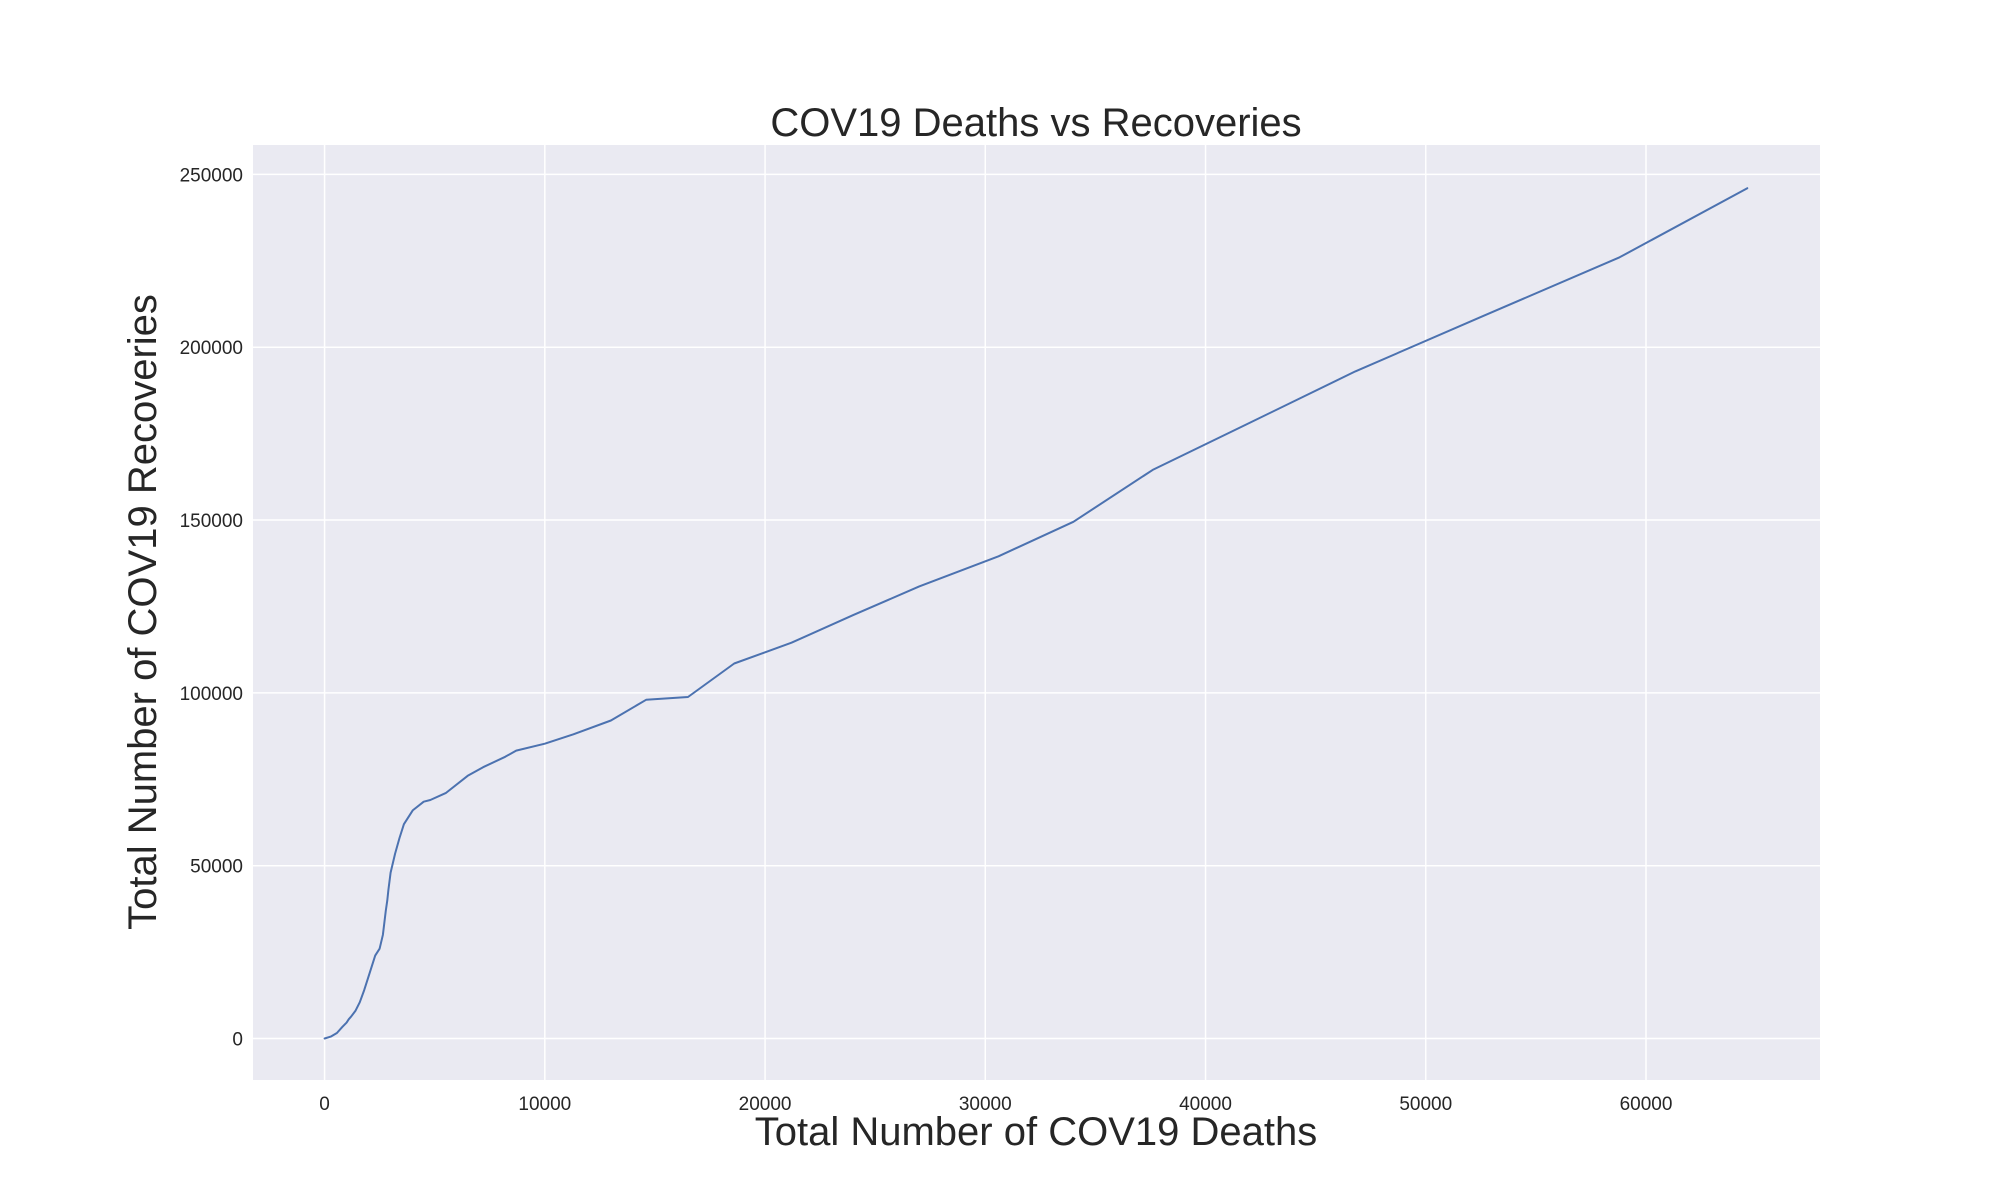 This screenshot has height=1200, width=2000. I want to click on x-tick-label: 50000, so click(1425, 1104).